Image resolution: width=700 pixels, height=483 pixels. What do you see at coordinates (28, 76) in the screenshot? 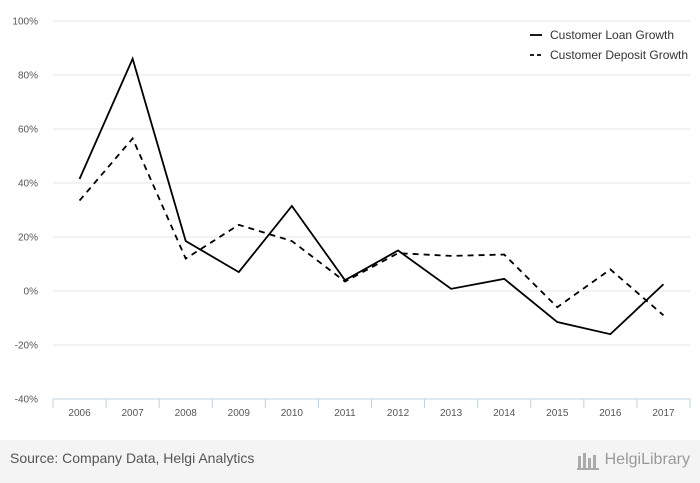
I see `y-tick-label: 80%` at bounding box center [28, 76].